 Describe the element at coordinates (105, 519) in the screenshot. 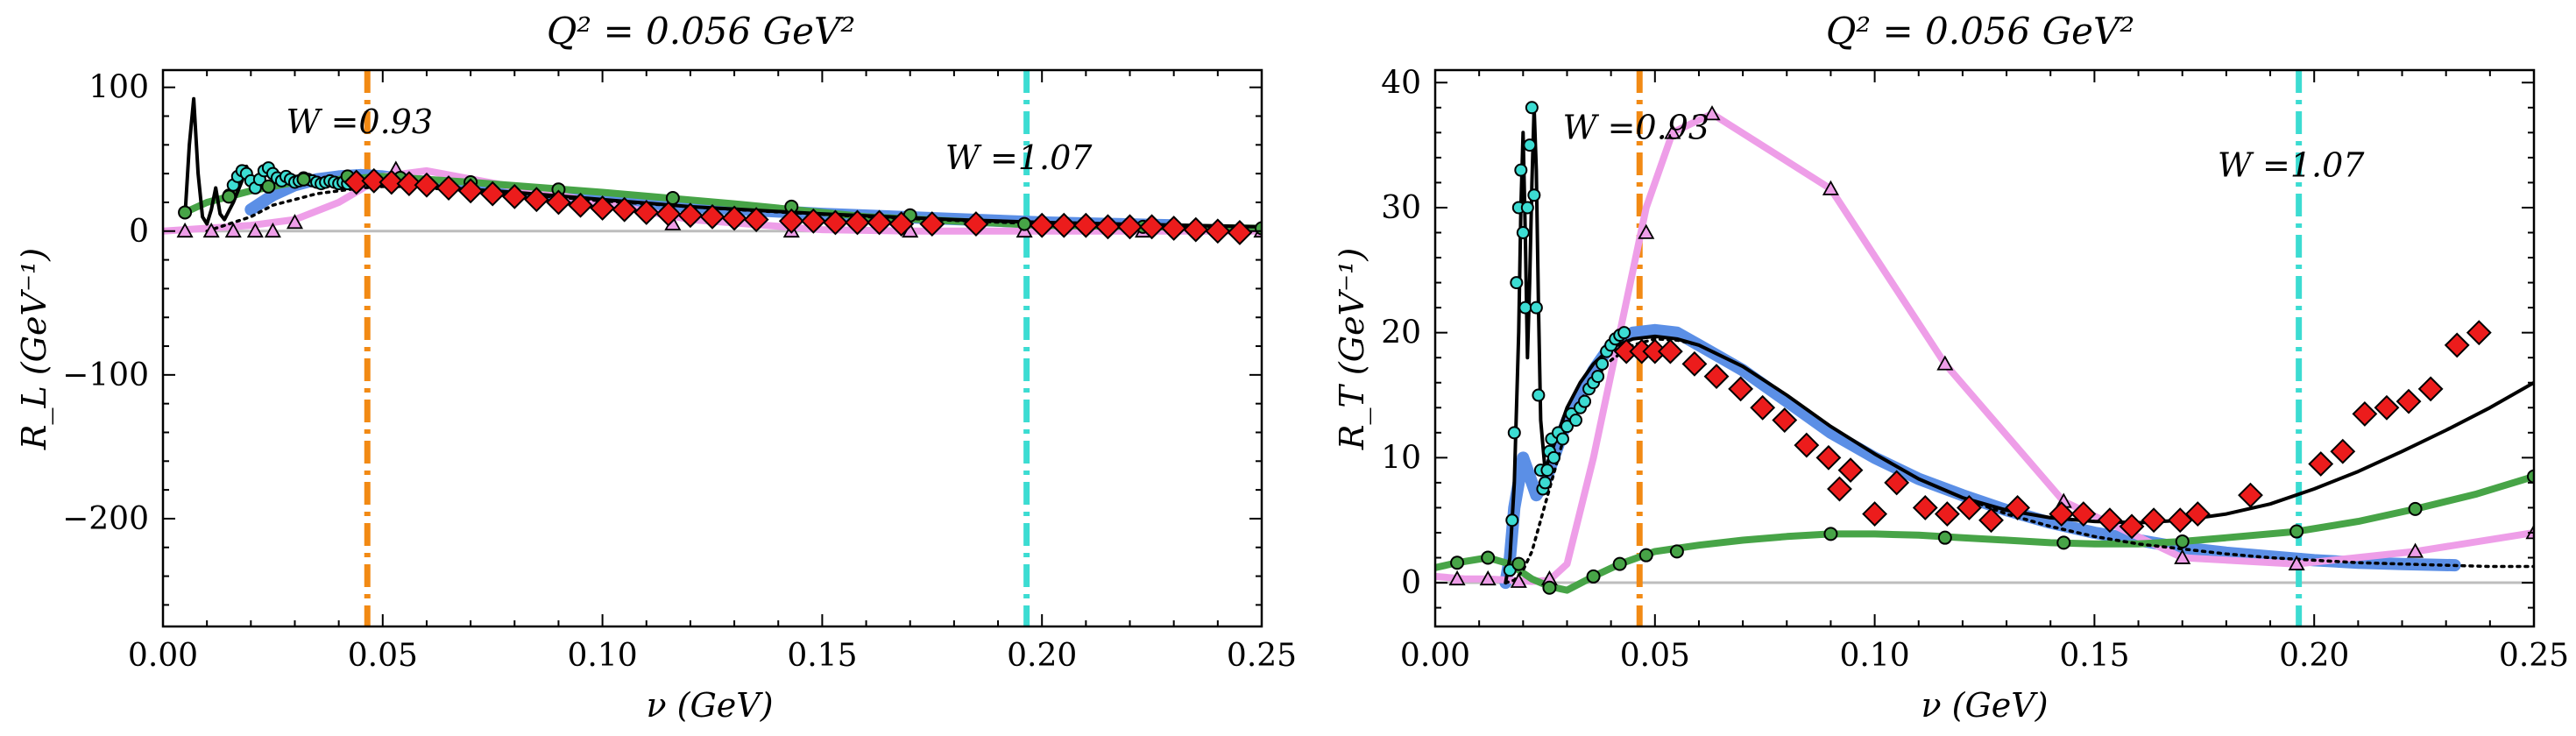

I see `rl-y-tick-label: −200` at that location.